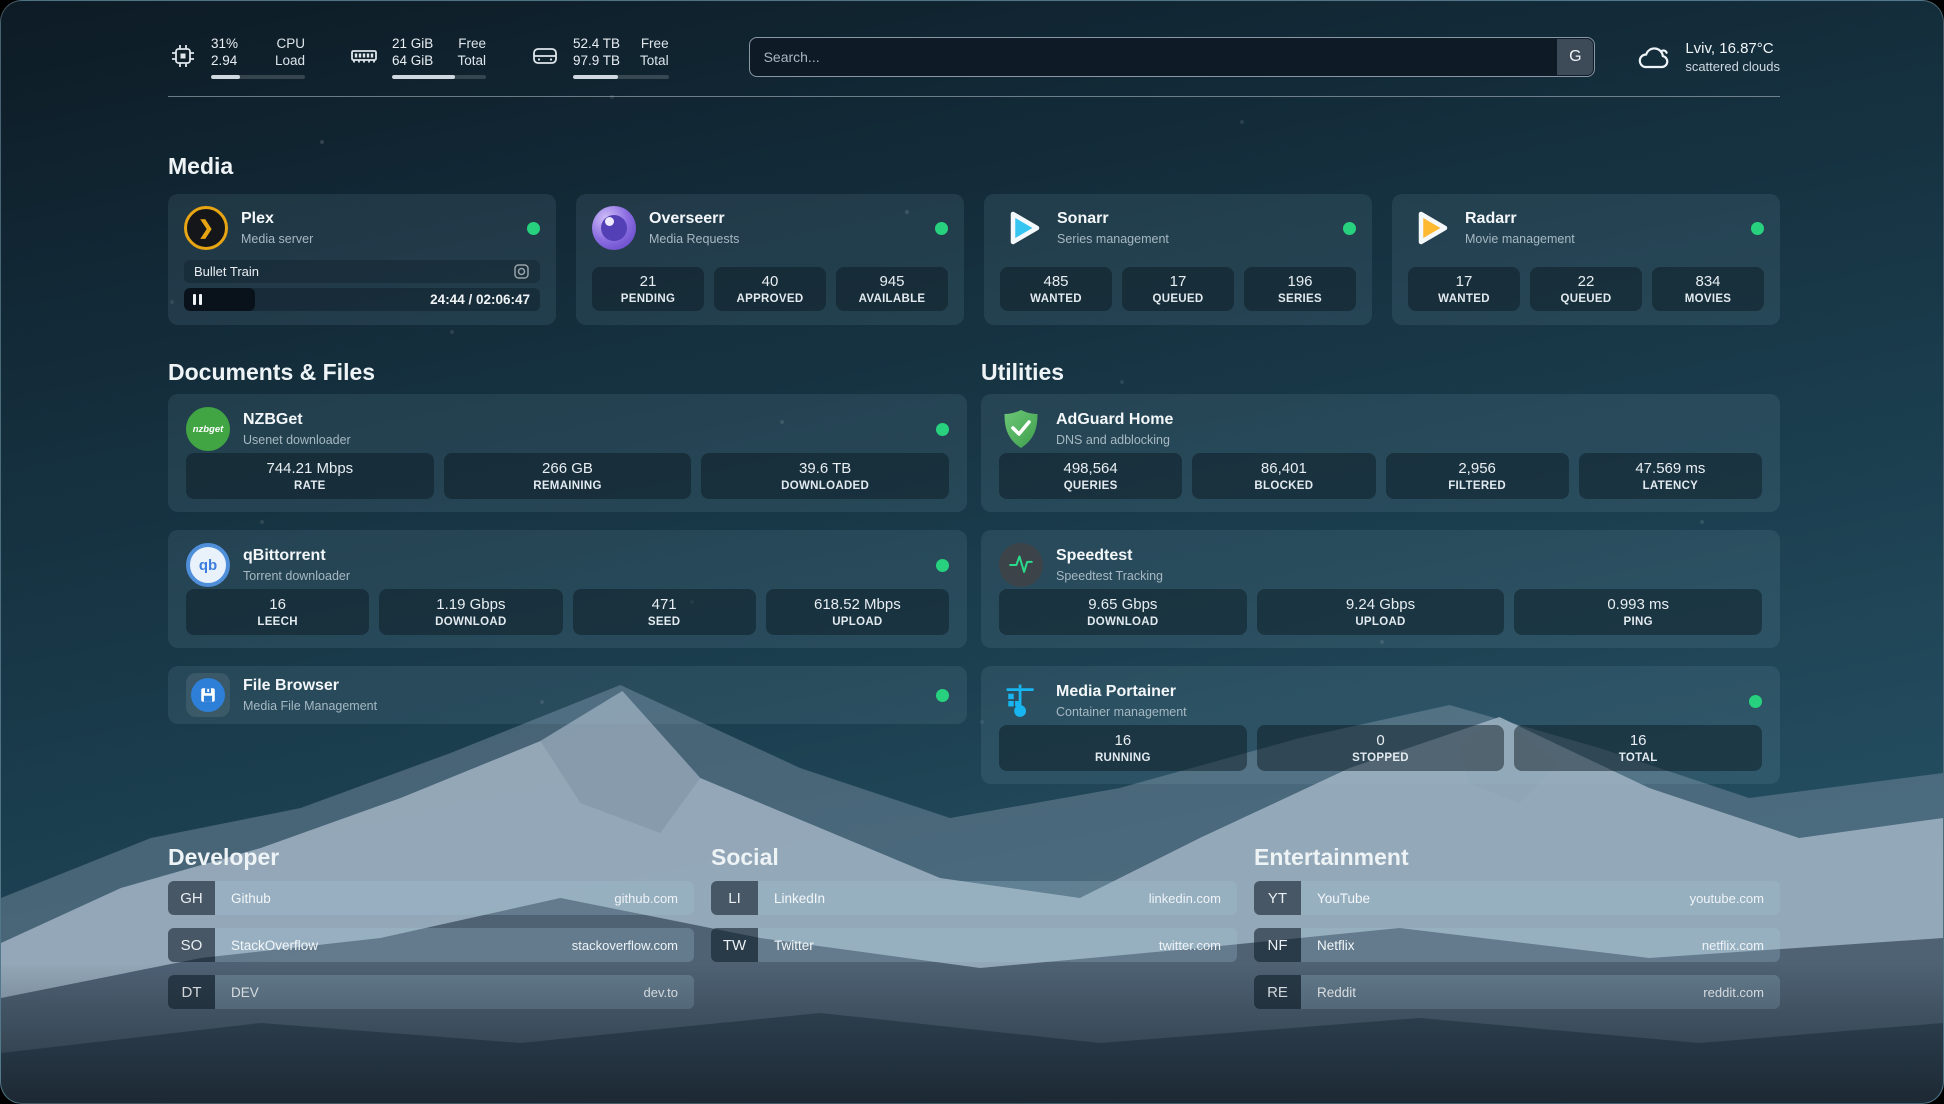 This screenshot has height=1104, width=1944. Describe the element at coordinates (413, 60) in the screenshot. I see `memory-total: 64 GiB` at that location.